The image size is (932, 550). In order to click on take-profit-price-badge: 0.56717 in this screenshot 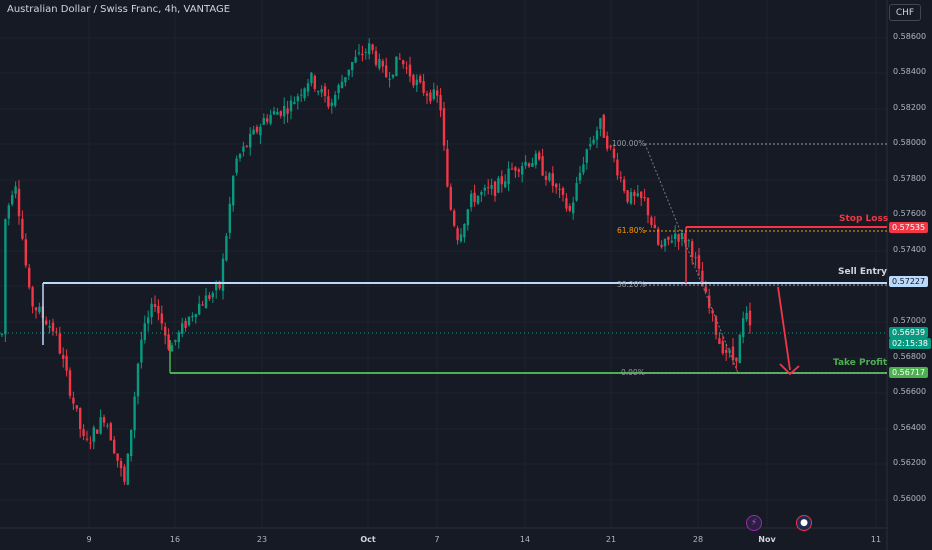, I will do `click(909, 372)`.